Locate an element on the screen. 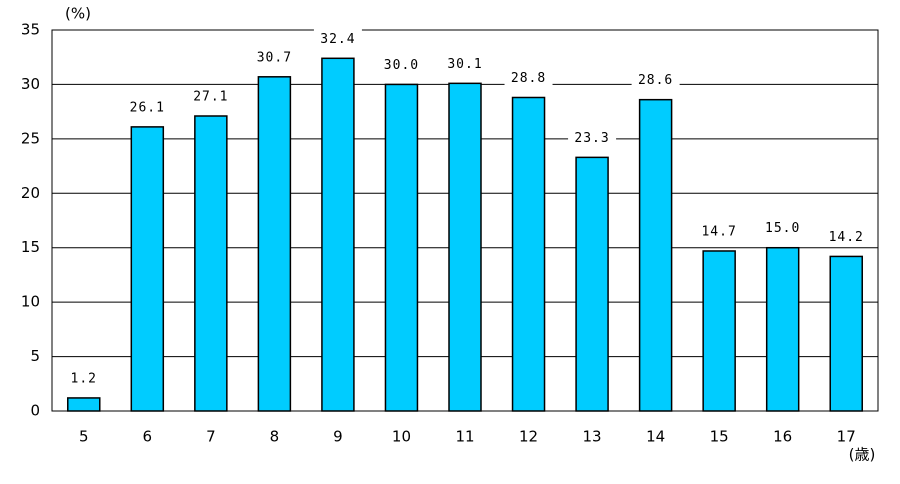 The height and width of the screenshot is (484, 900). x-tick-label: 9 is located at coordinates (338, 437).